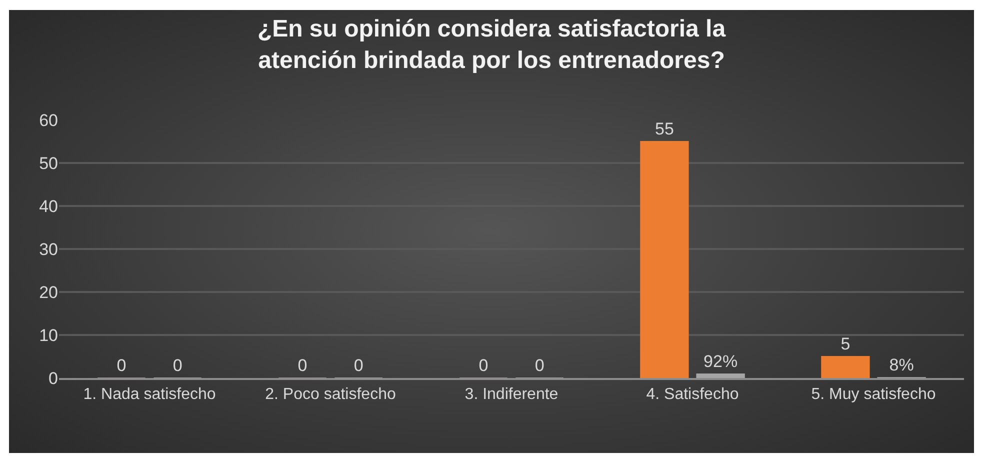 This screenshot has width=982, height=463. I want to click on x-tick-label: 3. Indiferente, so click(511, 395).